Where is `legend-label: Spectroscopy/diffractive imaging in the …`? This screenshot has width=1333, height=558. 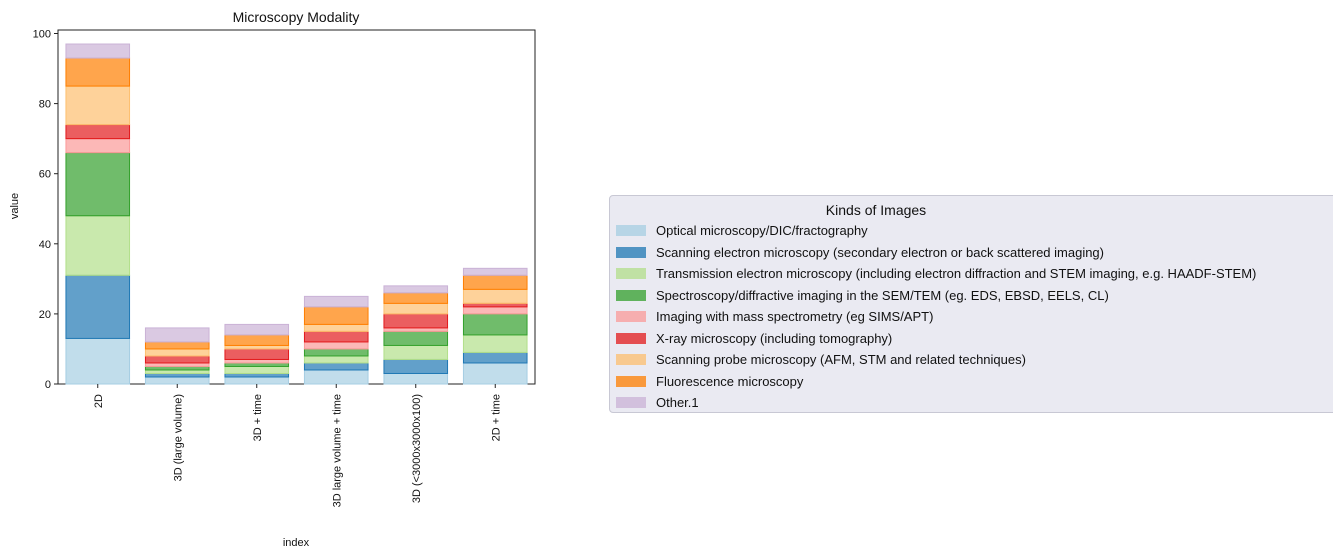
legend-label: Spectroscopy/diffractive imaging in the … is located at coordinates (882, 295).